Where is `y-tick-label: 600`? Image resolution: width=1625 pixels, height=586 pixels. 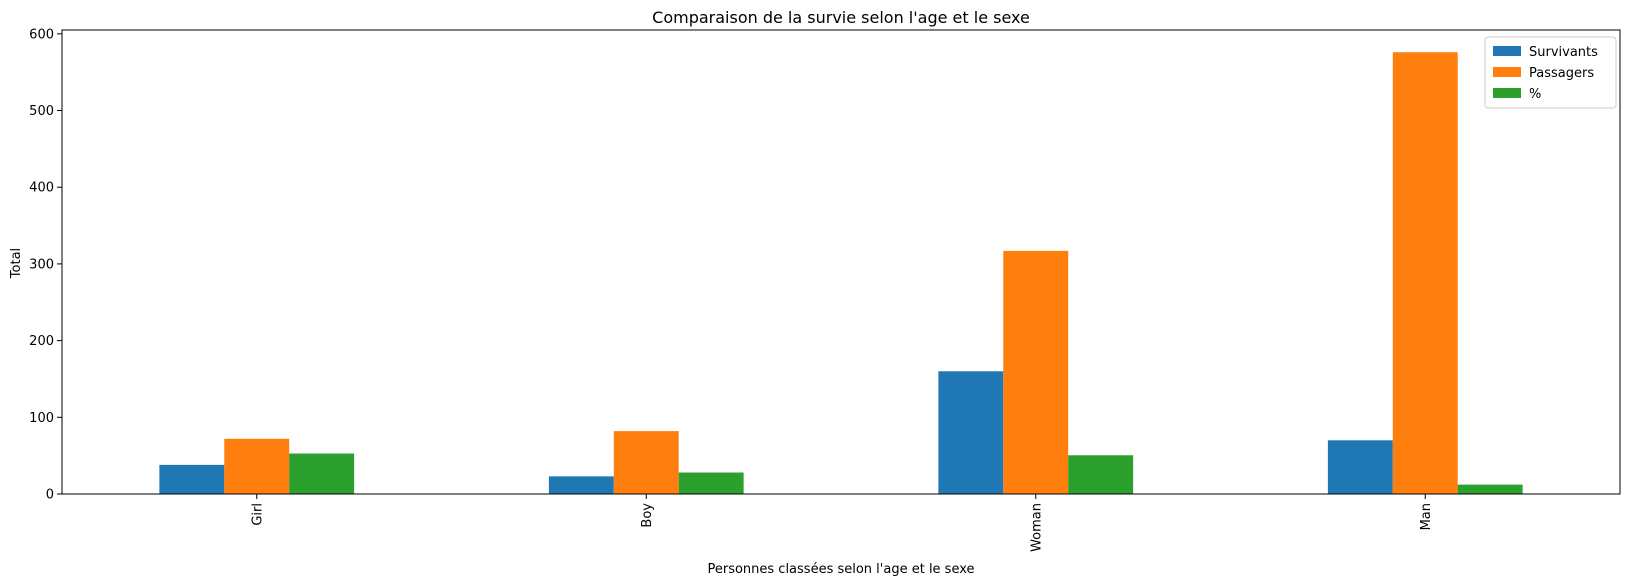
y-tick-label: 600 is located at coordinates (41, 34).